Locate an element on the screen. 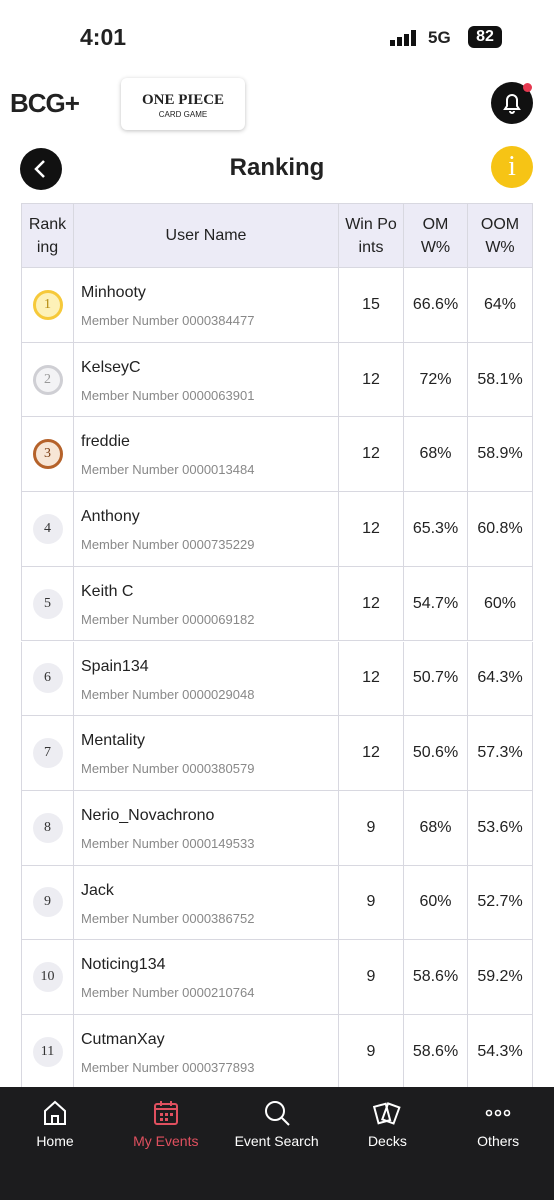 The image size is (554, 1200). rank-cell: 8 is located at coordinates (47, 828).